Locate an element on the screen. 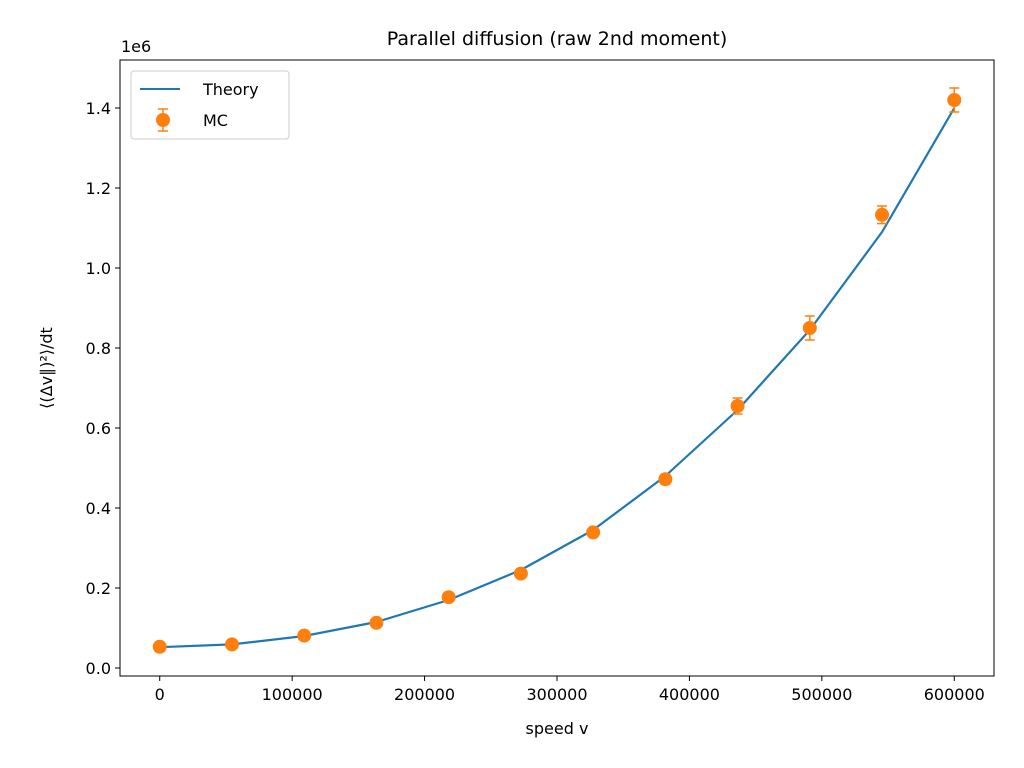 This screenshot has height=768, width=1024. x-tick-label: 100000 is located at coordinates (292, 694).